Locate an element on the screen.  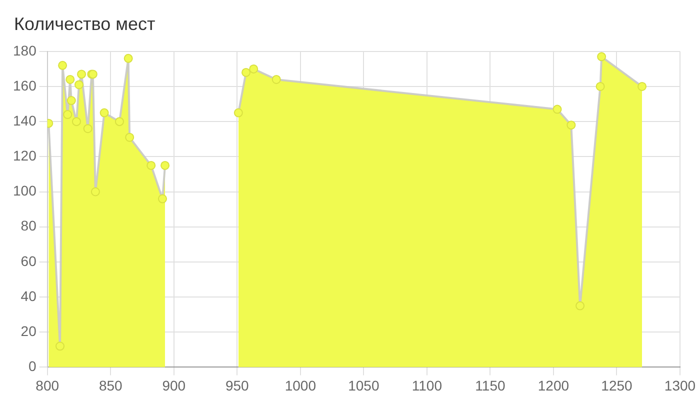
y-tick-label: 100 is located at coordinates (25, 190).